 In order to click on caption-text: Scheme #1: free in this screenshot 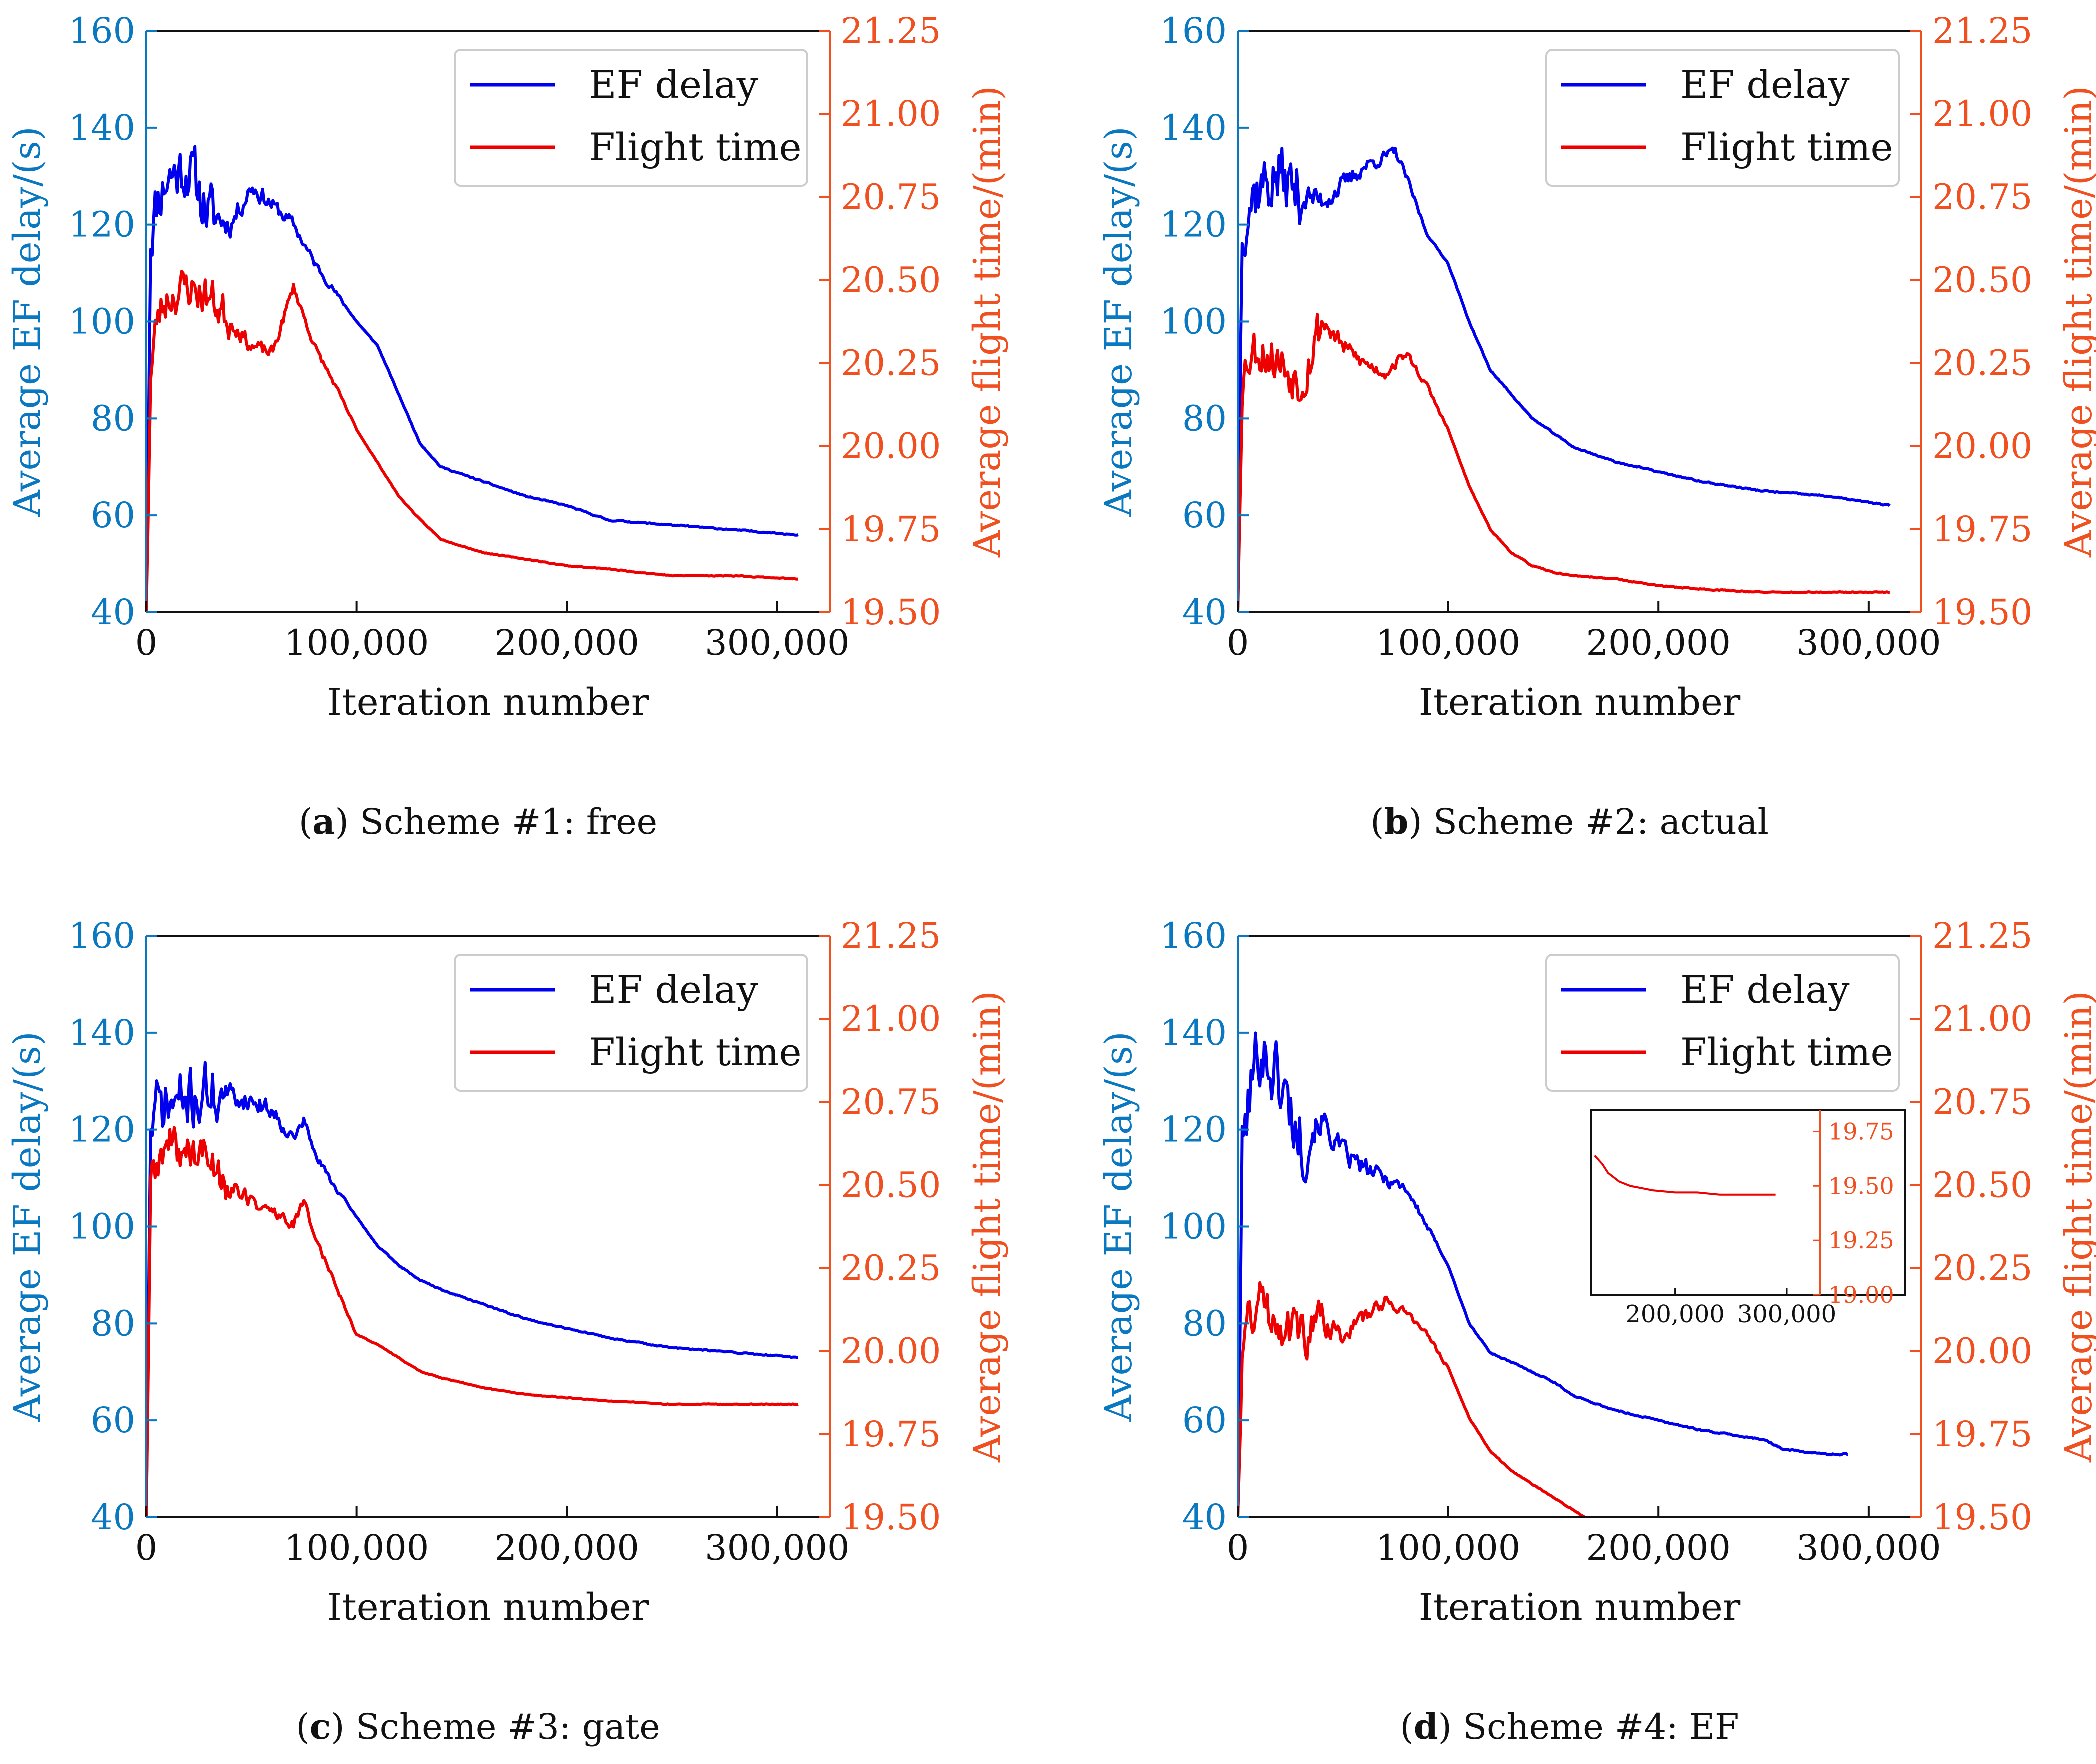, I will do `click(509, 821)`.